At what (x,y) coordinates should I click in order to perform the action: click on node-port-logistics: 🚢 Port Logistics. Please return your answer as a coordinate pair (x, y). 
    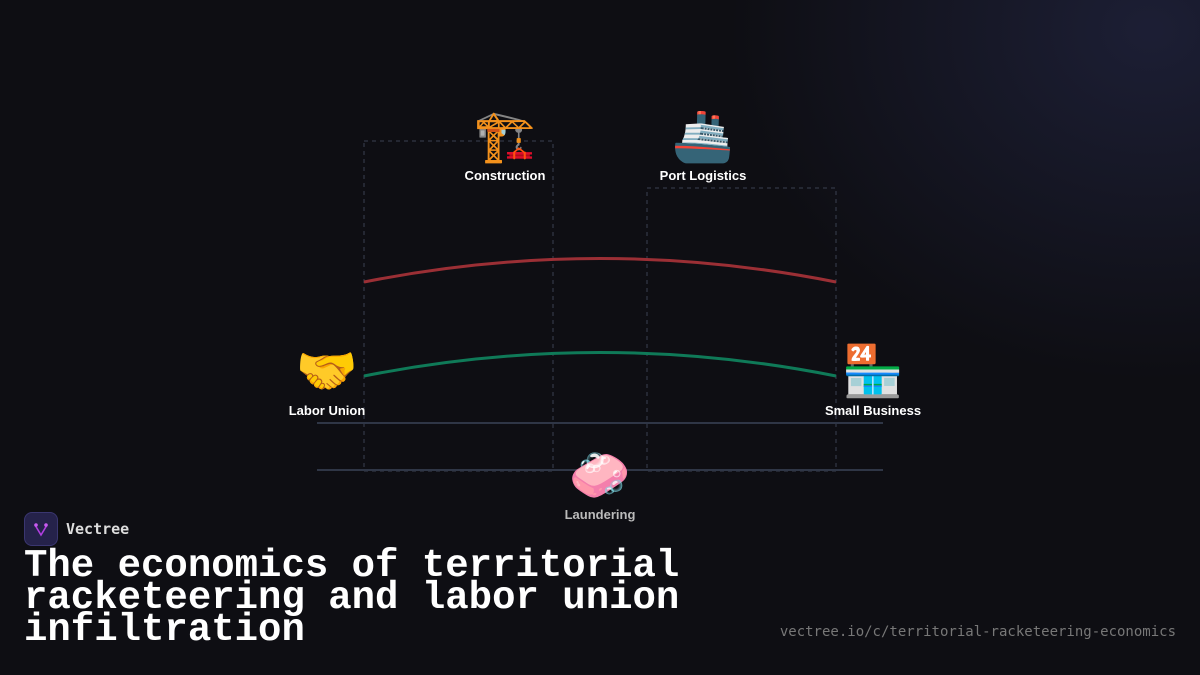
    Looking at the image, I should click on (703, 145).